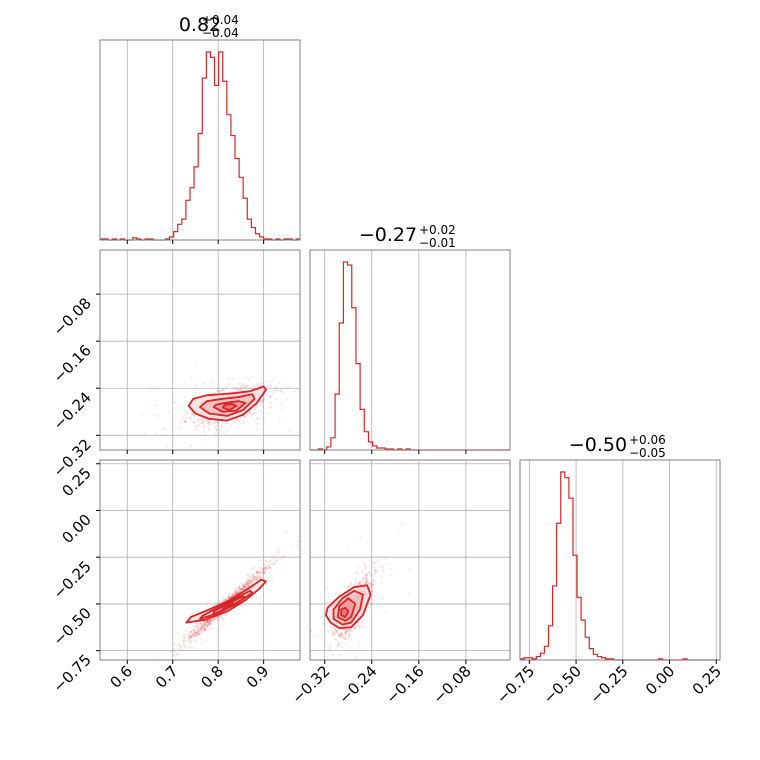  I want to click on x-tick-label-0-0: 0.6, so click(122, 677).